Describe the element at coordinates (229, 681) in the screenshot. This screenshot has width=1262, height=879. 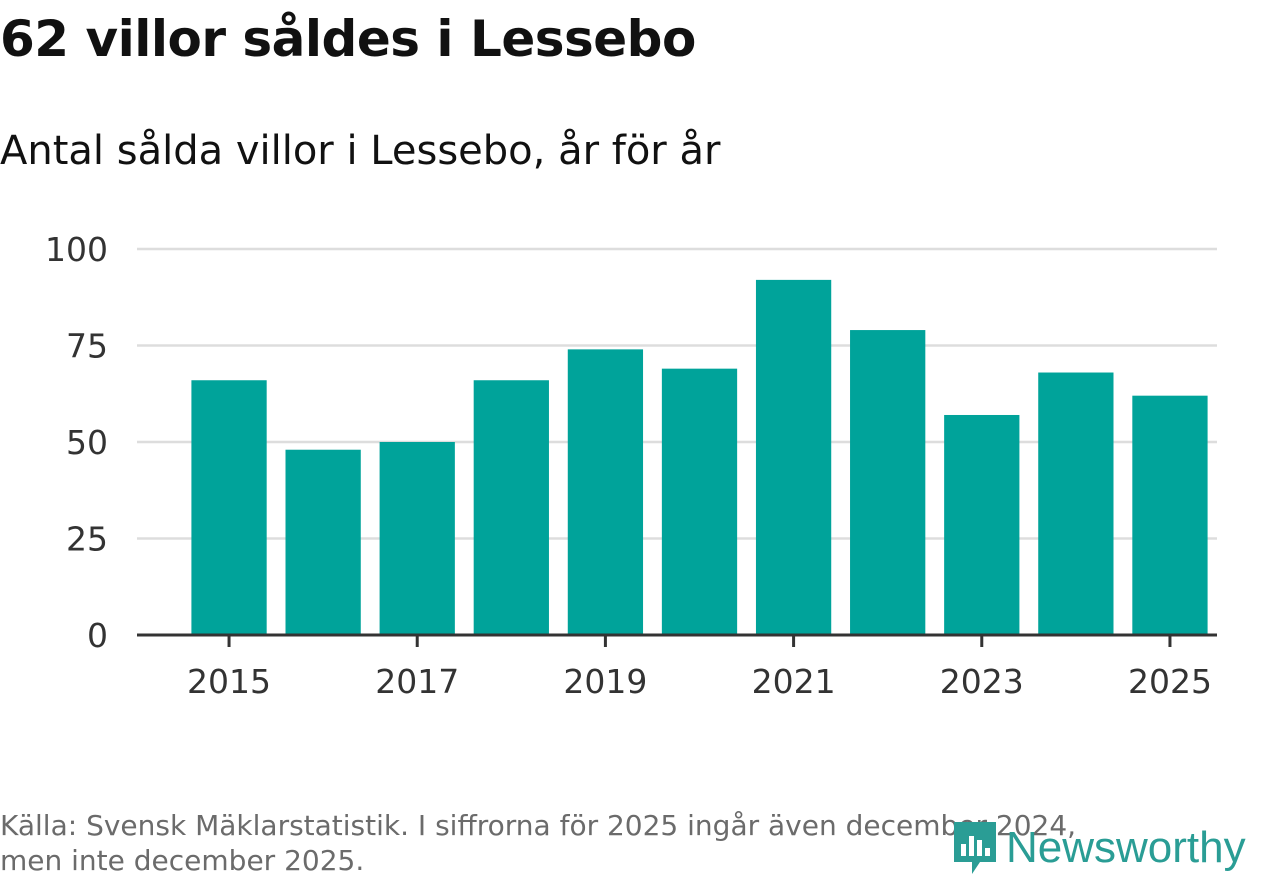
I see `x-tick-label: 2015` at that location.